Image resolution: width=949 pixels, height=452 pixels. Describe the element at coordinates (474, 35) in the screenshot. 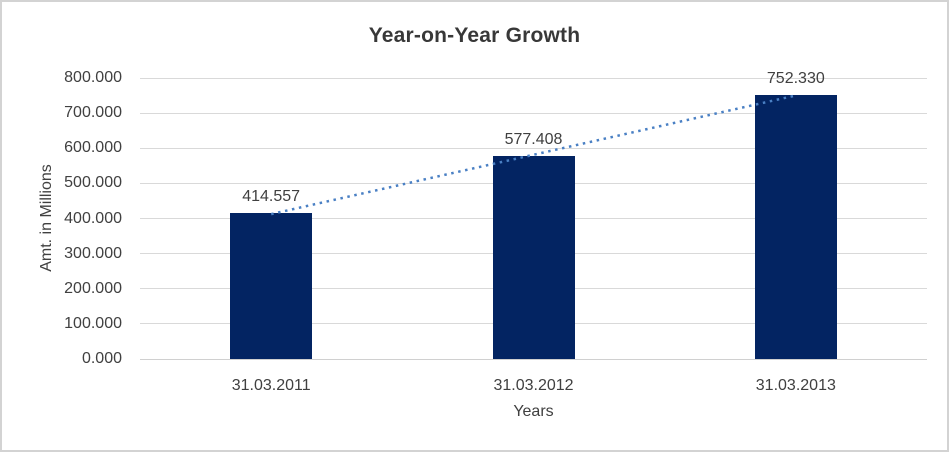

I see `chart-title: Year-on-Year Growth` at that location.